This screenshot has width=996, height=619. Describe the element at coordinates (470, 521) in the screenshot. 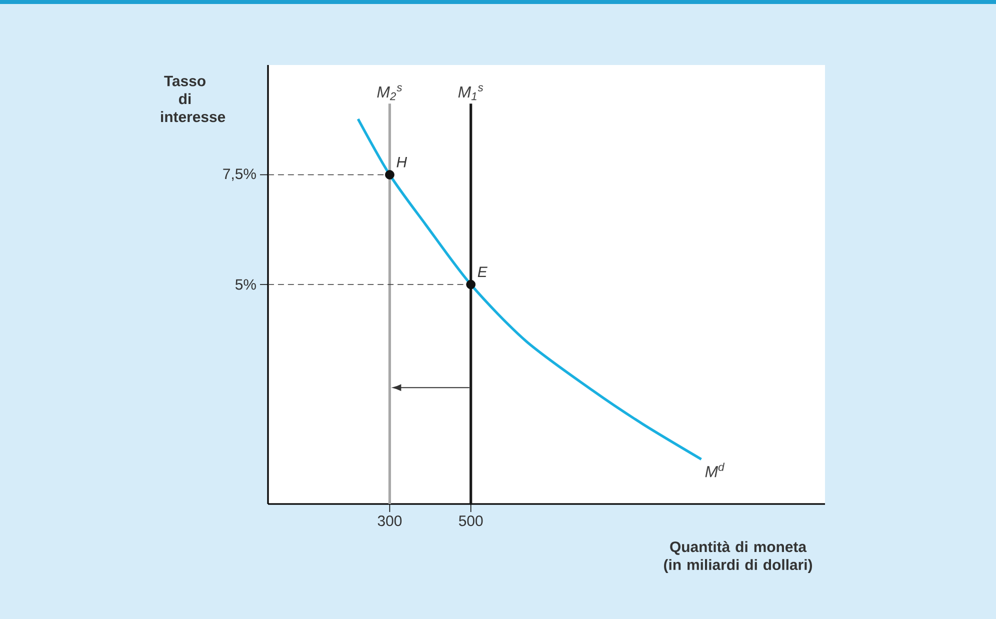

I see `x-tick-label: 500` at that location.